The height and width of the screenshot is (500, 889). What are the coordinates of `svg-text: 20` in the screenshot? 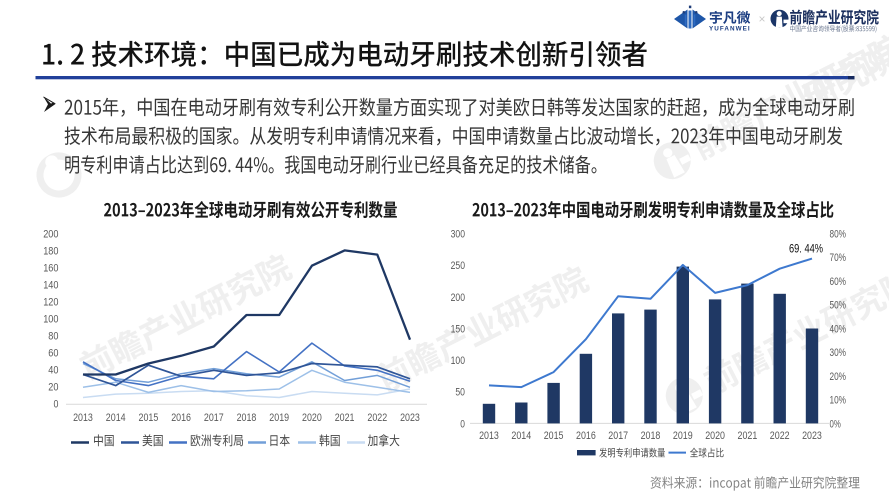 It's located at (53, 388).